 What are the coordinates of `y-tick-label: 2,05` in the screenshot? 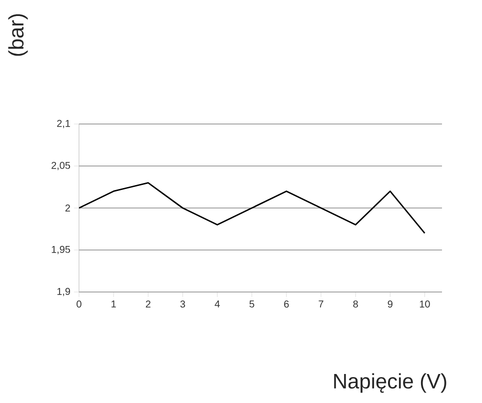 It's located at (61, 166).